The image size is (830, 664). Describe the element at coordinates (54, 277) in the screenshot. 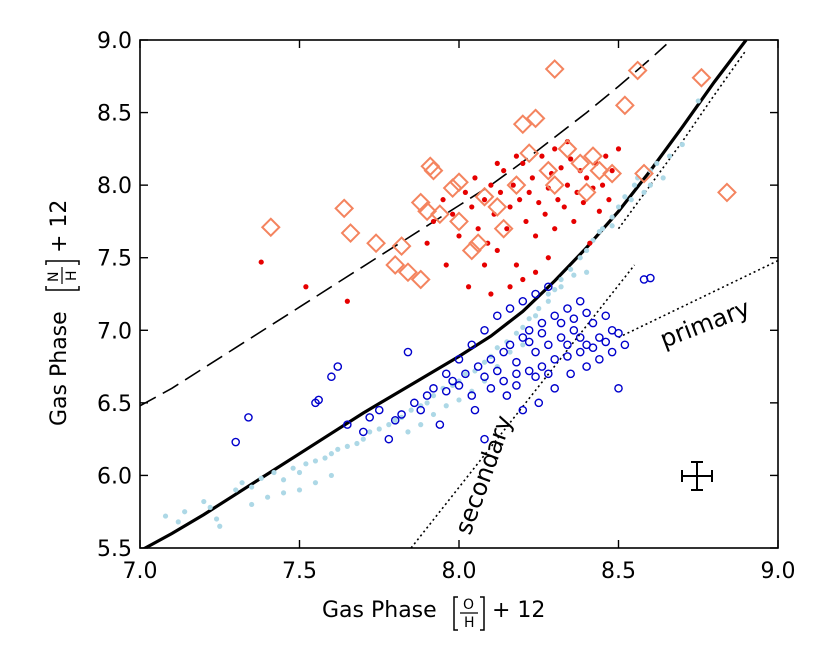

I see `y-axis-frac-top: N` at that location.